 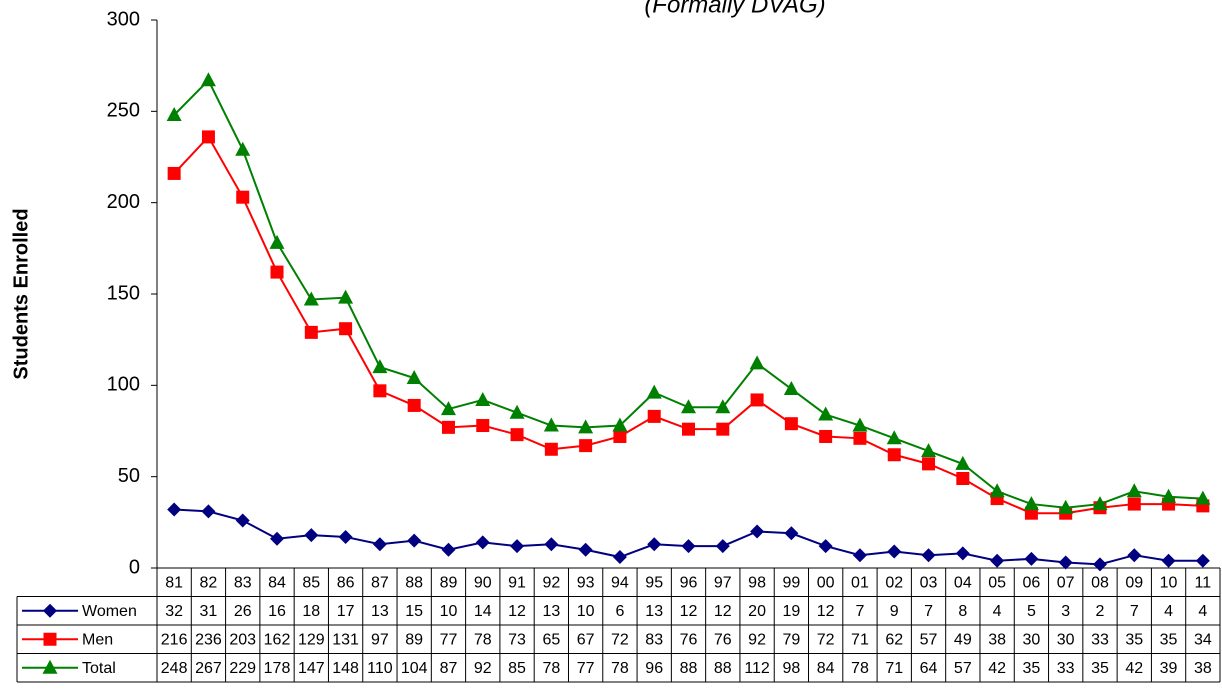 What do you see at coordinates (414, 639) in the screenshot?
I see `table-value: 89` at bounding box center [414, 639].